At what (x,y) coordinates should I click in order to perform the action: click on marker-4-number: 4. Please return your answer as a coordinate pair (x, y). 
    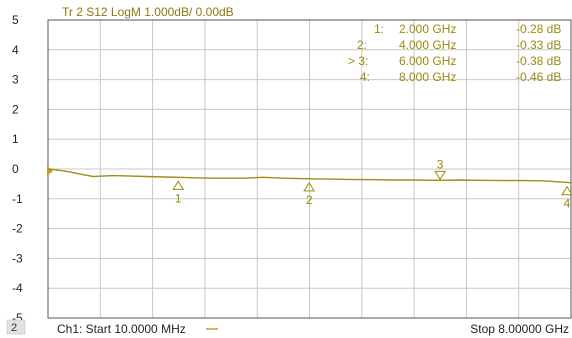
    Looking at the image, I should click on (567, 204).